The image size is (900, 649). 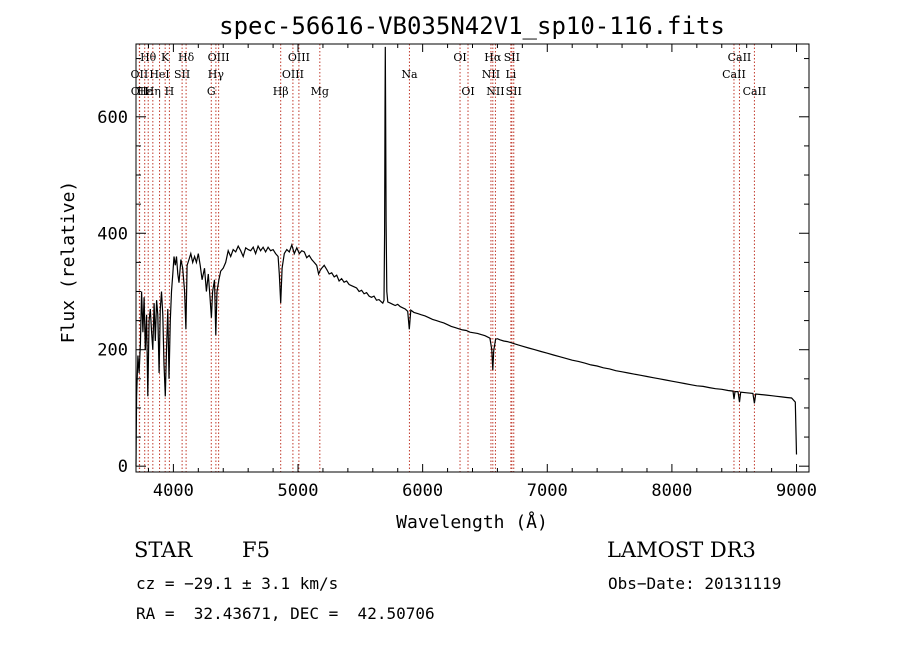 What do you see at coordinates (671, 491) in the screenshot?
I see `x-tick-label-4: 8000` at bounding box center [671, 491].